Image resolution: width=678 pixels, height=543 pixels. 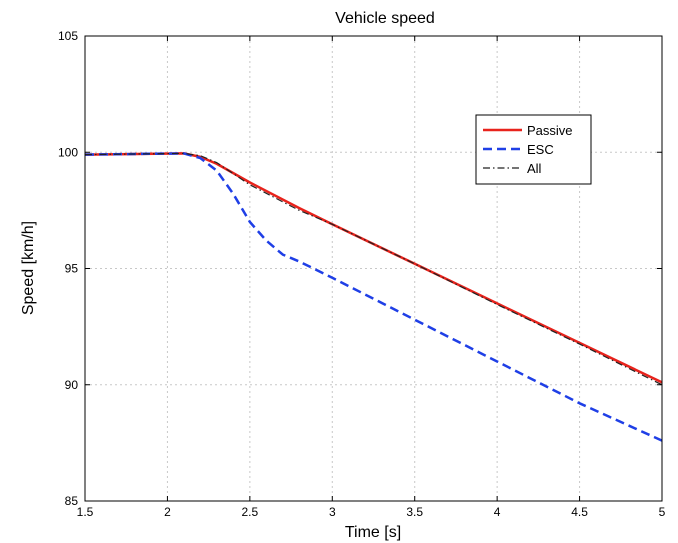 What do you see at coordinates (85, 512) in the screenshot?
I see `x-tick-label: 1.5` at bounding box center [85, 512].